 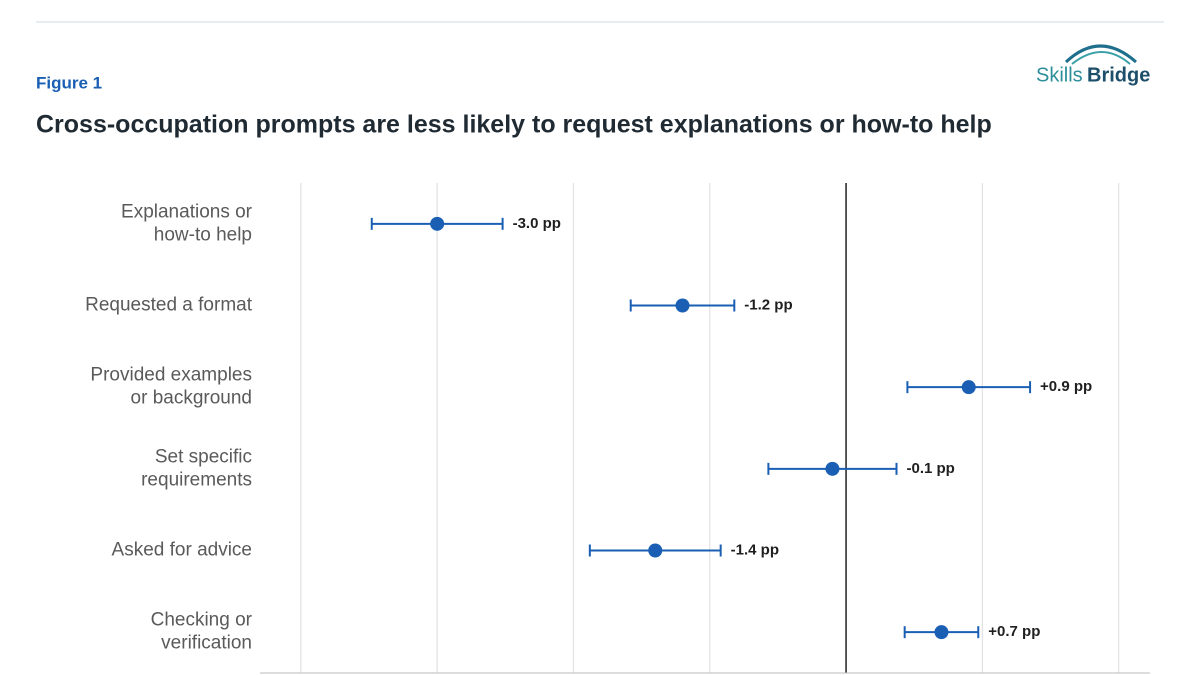 What do you see at coordinates (206, 643) in the screenshot?
I see `y-tick-label-line: verification` at bounding box center [206, 643].